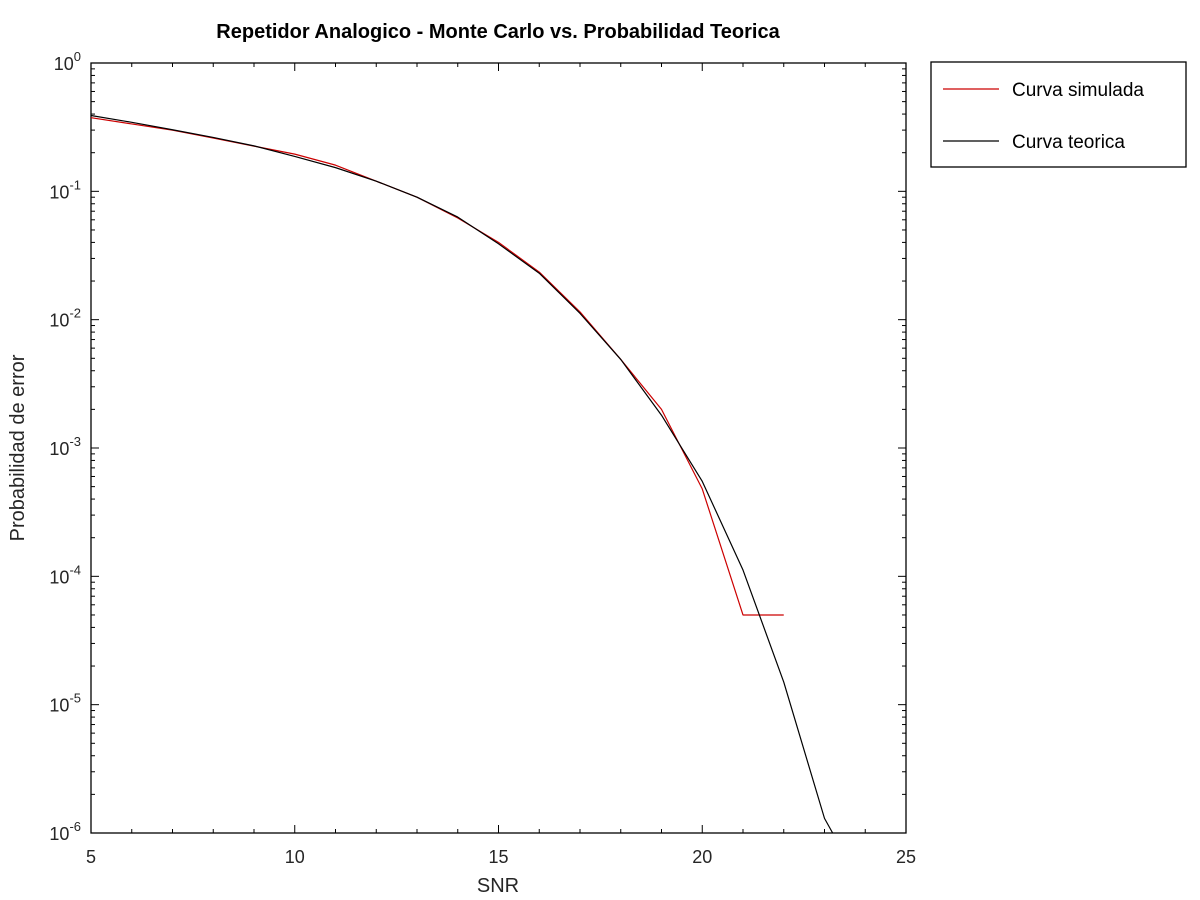  What do you see at coordinates (702, 857) in the screenshot?
I see `x-tick-label: 20` at bounding box center [702, 857].